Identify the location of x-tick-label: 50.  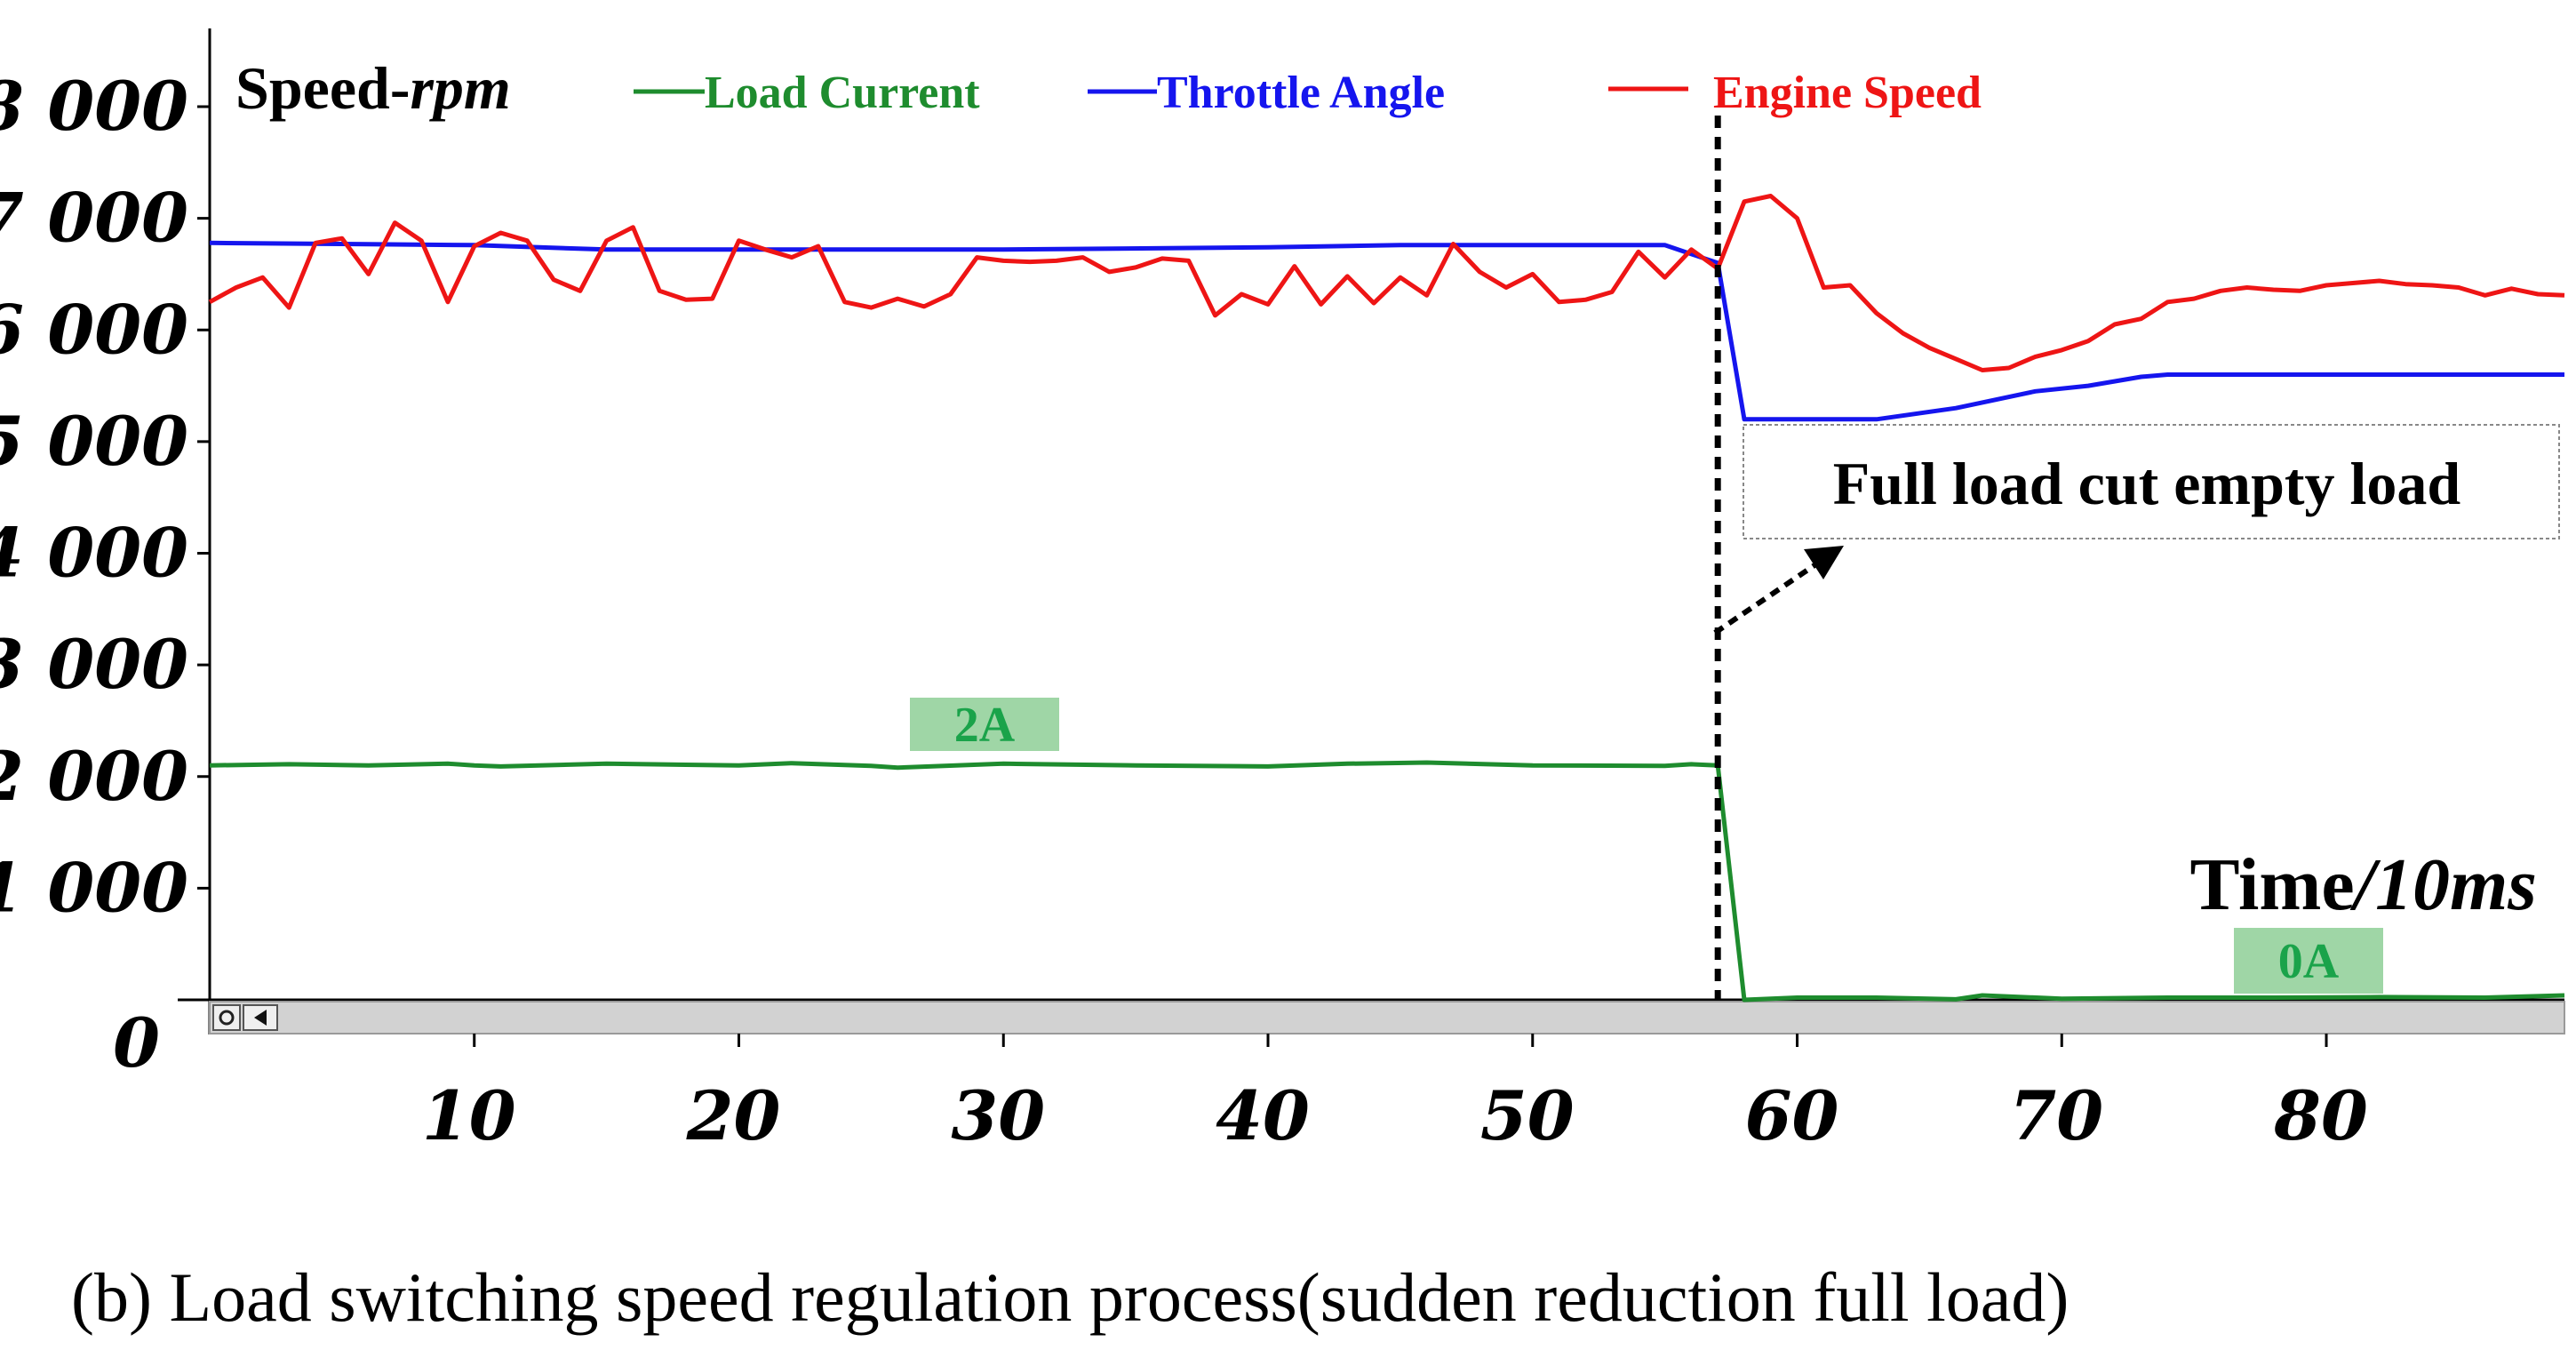
(1527, 1115).